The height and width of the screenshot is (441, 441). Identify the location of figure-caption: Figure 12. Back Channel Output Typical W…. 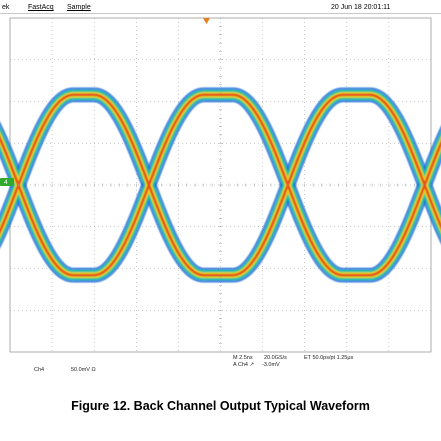
(220, 406).